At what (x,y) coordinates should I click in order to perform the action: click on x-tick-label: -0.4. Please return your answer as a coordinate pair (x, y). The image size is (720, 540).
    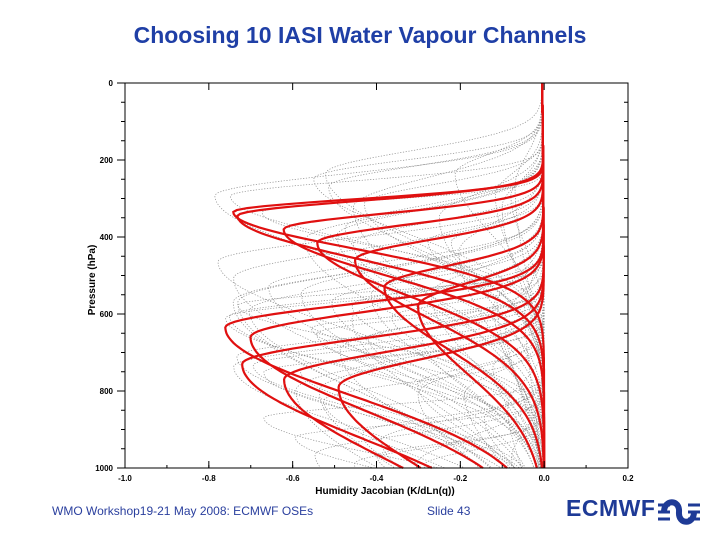
    Looking at the image, I should click on (377, 478).